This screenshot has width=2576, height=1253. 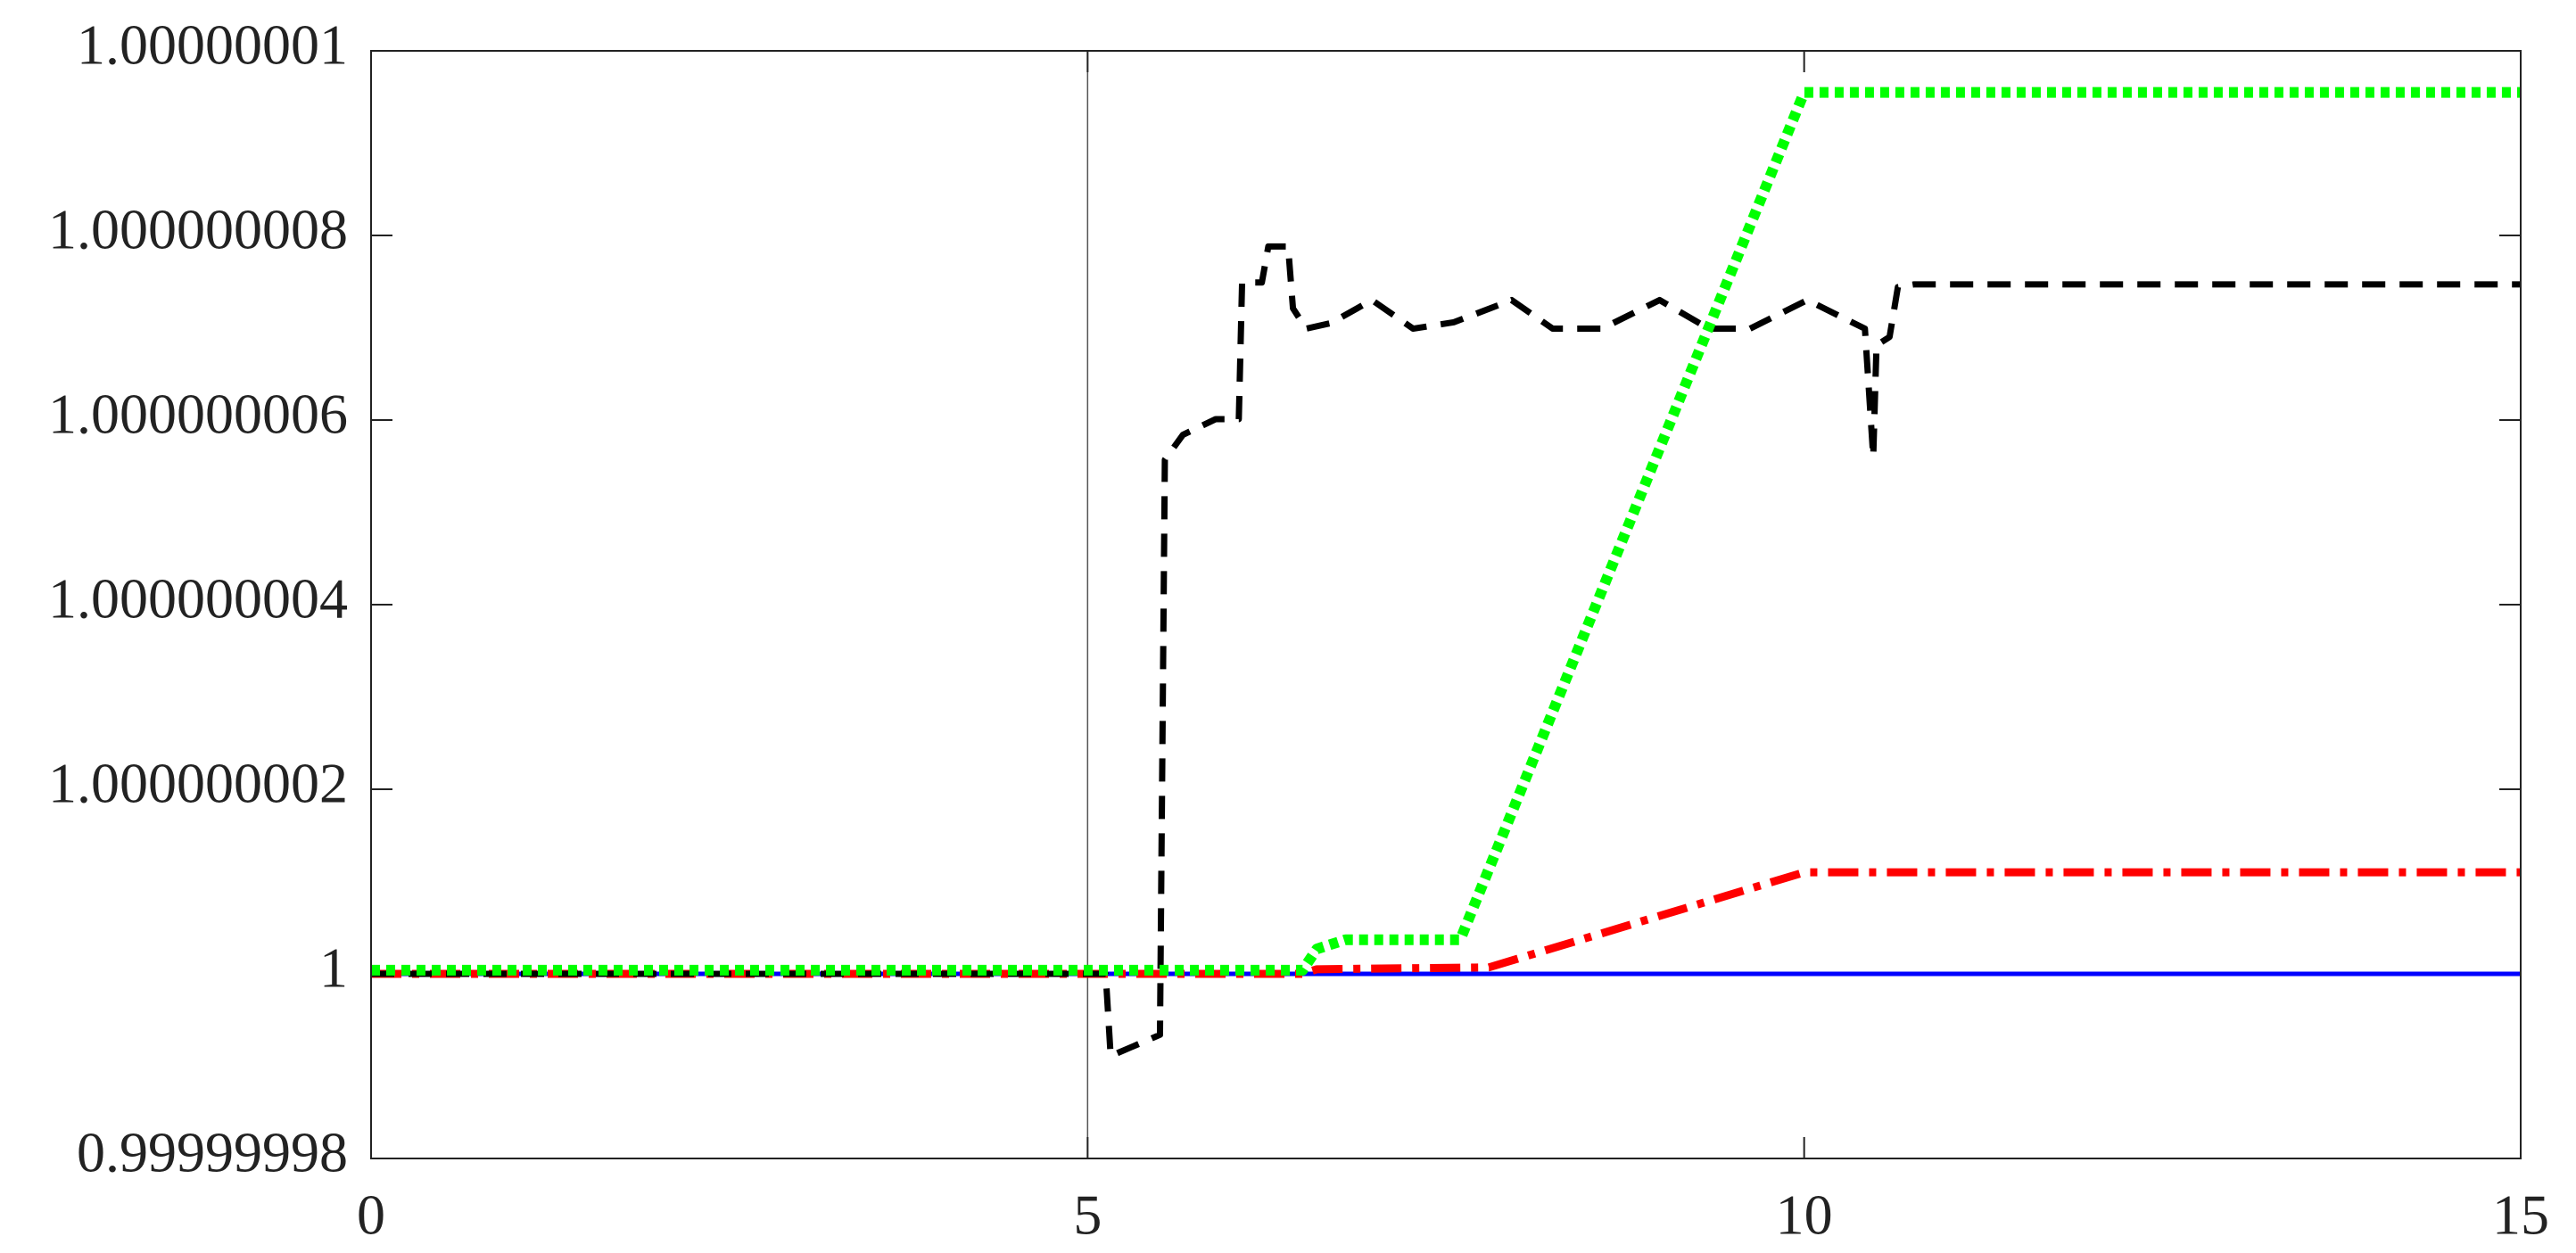 What do you see at coordinates (213, 45) in the screenshot?
I see `y-tick-label: 1.00000001` at bounding box center [213, 45].